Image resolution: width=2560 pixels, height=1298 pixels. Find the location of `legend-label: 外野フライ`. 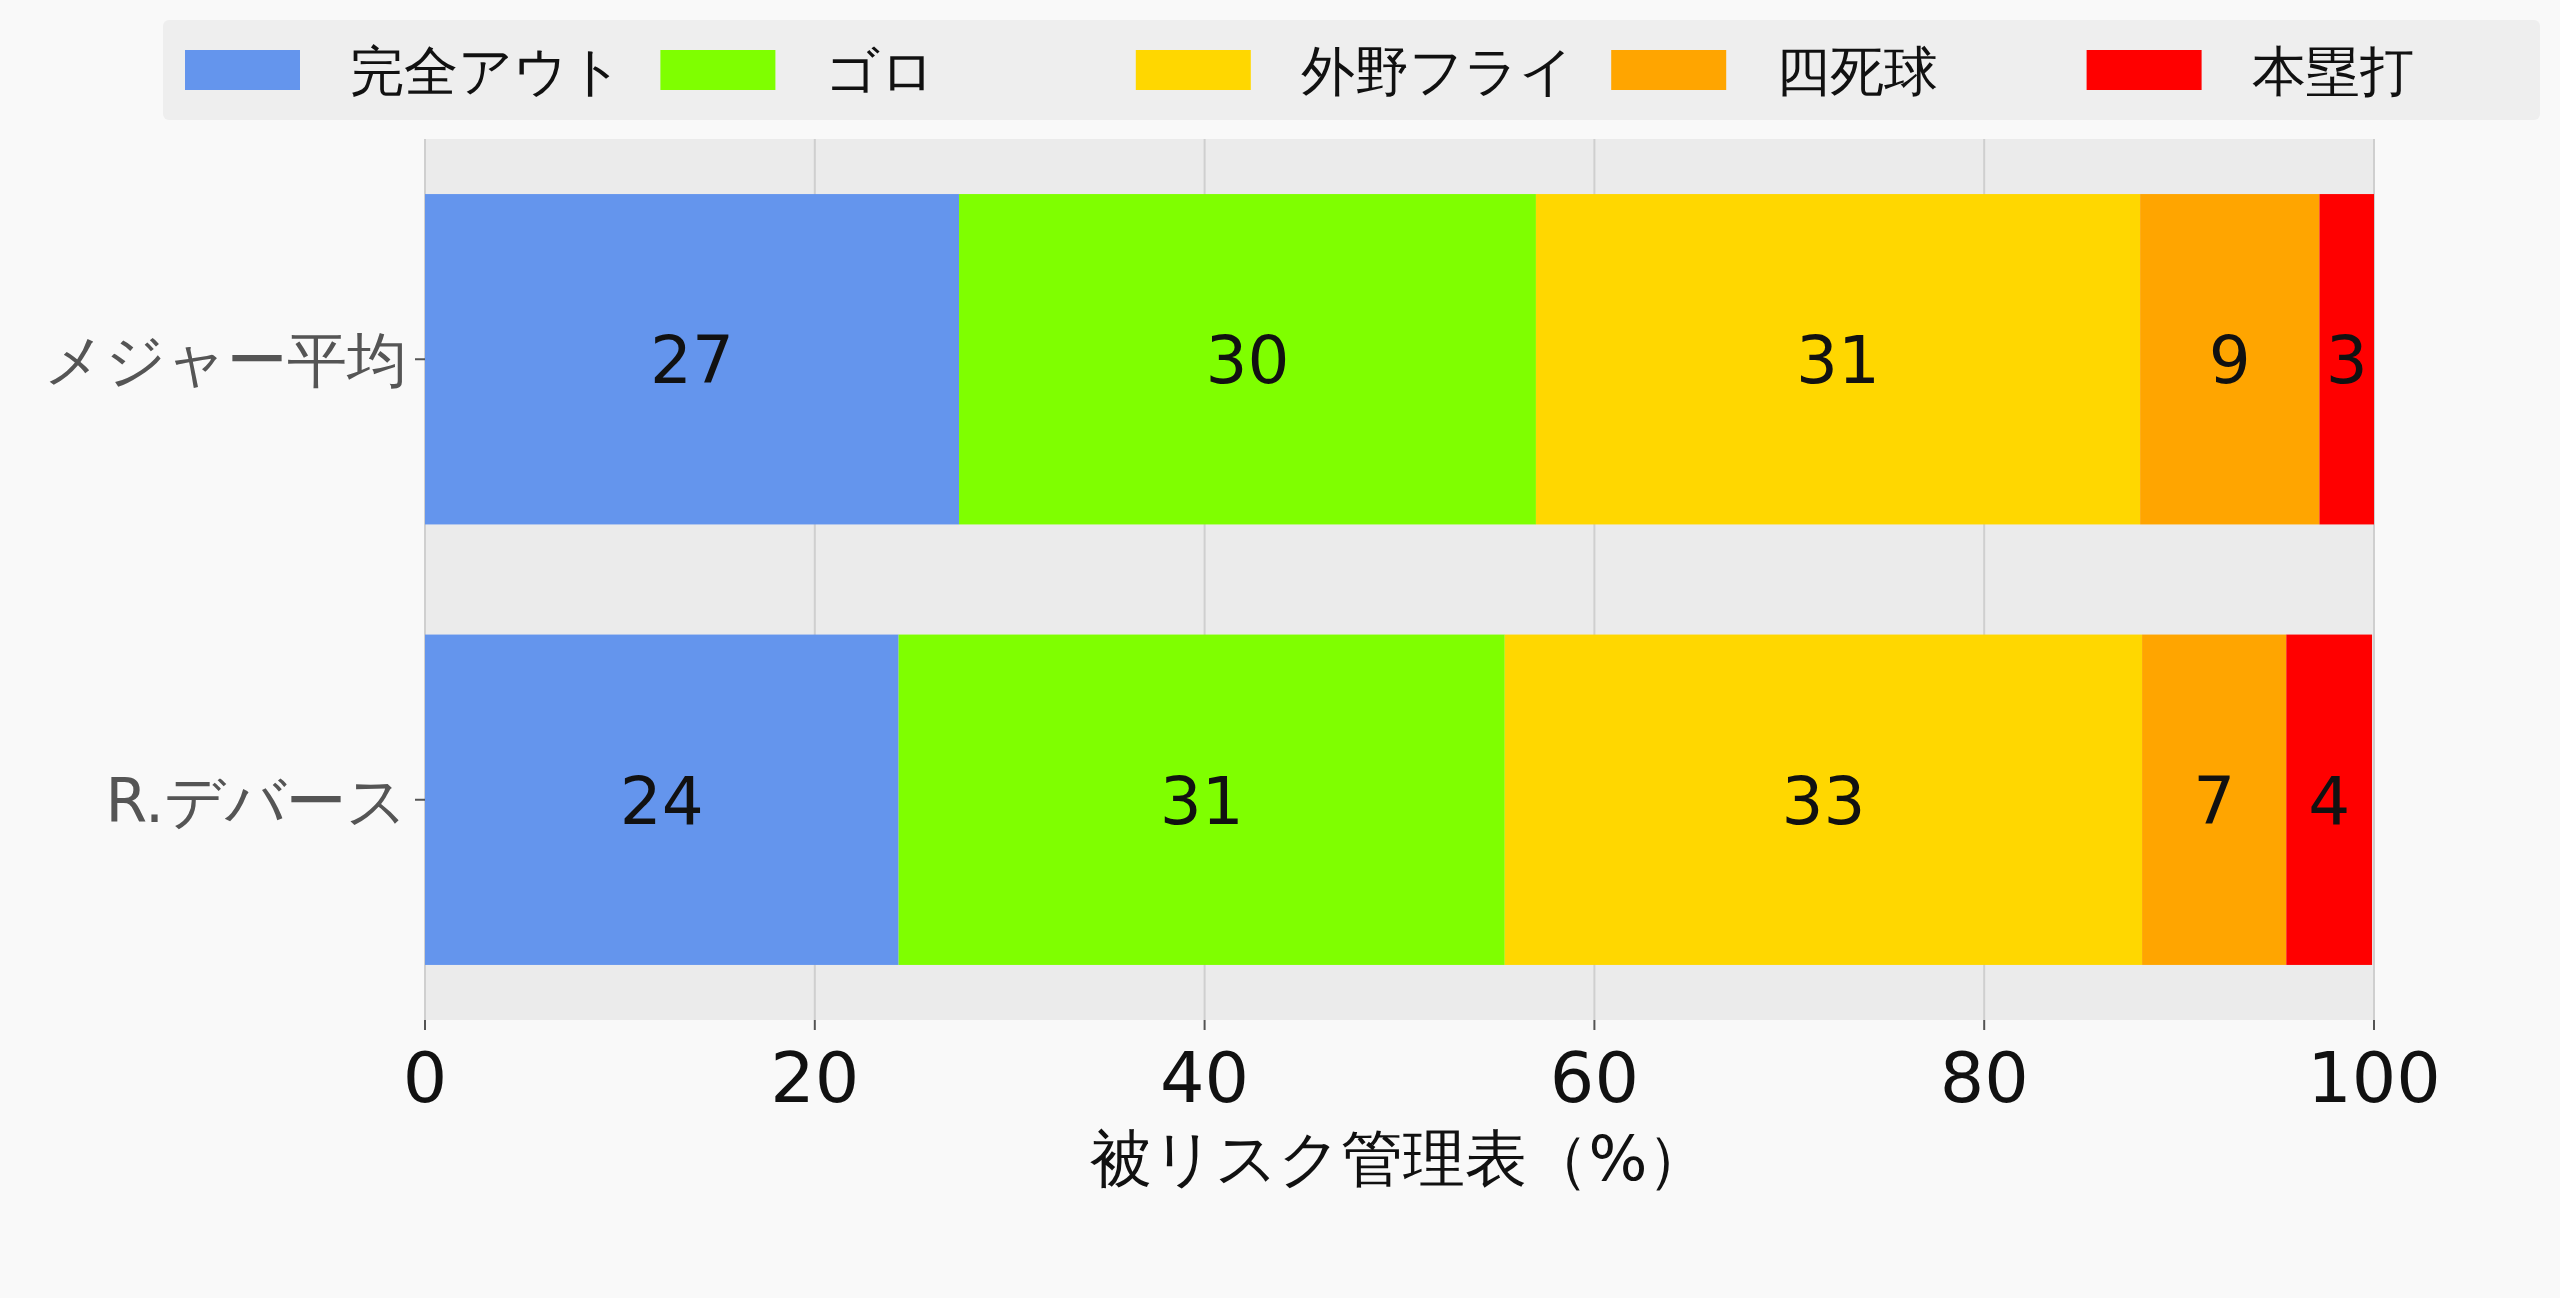

legend-label: 外野フライ is located at coordinates (1437, 71).